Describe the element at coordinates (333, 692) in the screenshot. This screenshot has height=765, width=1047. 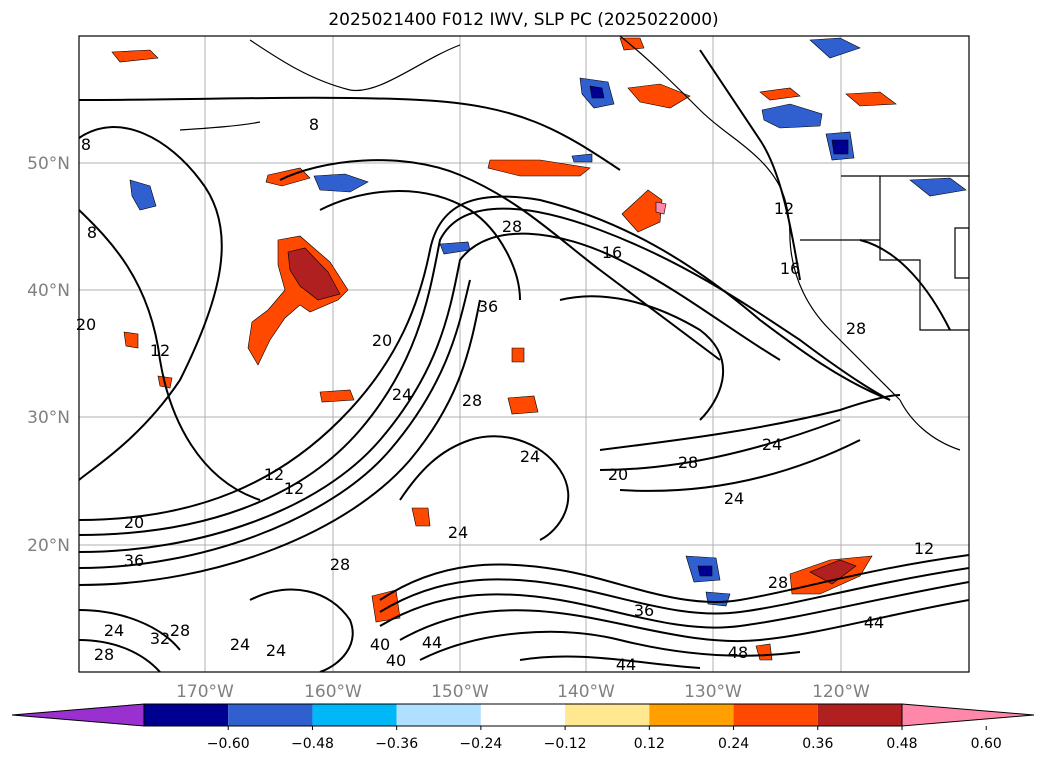
I see `lon-label: 160°W` at that location.